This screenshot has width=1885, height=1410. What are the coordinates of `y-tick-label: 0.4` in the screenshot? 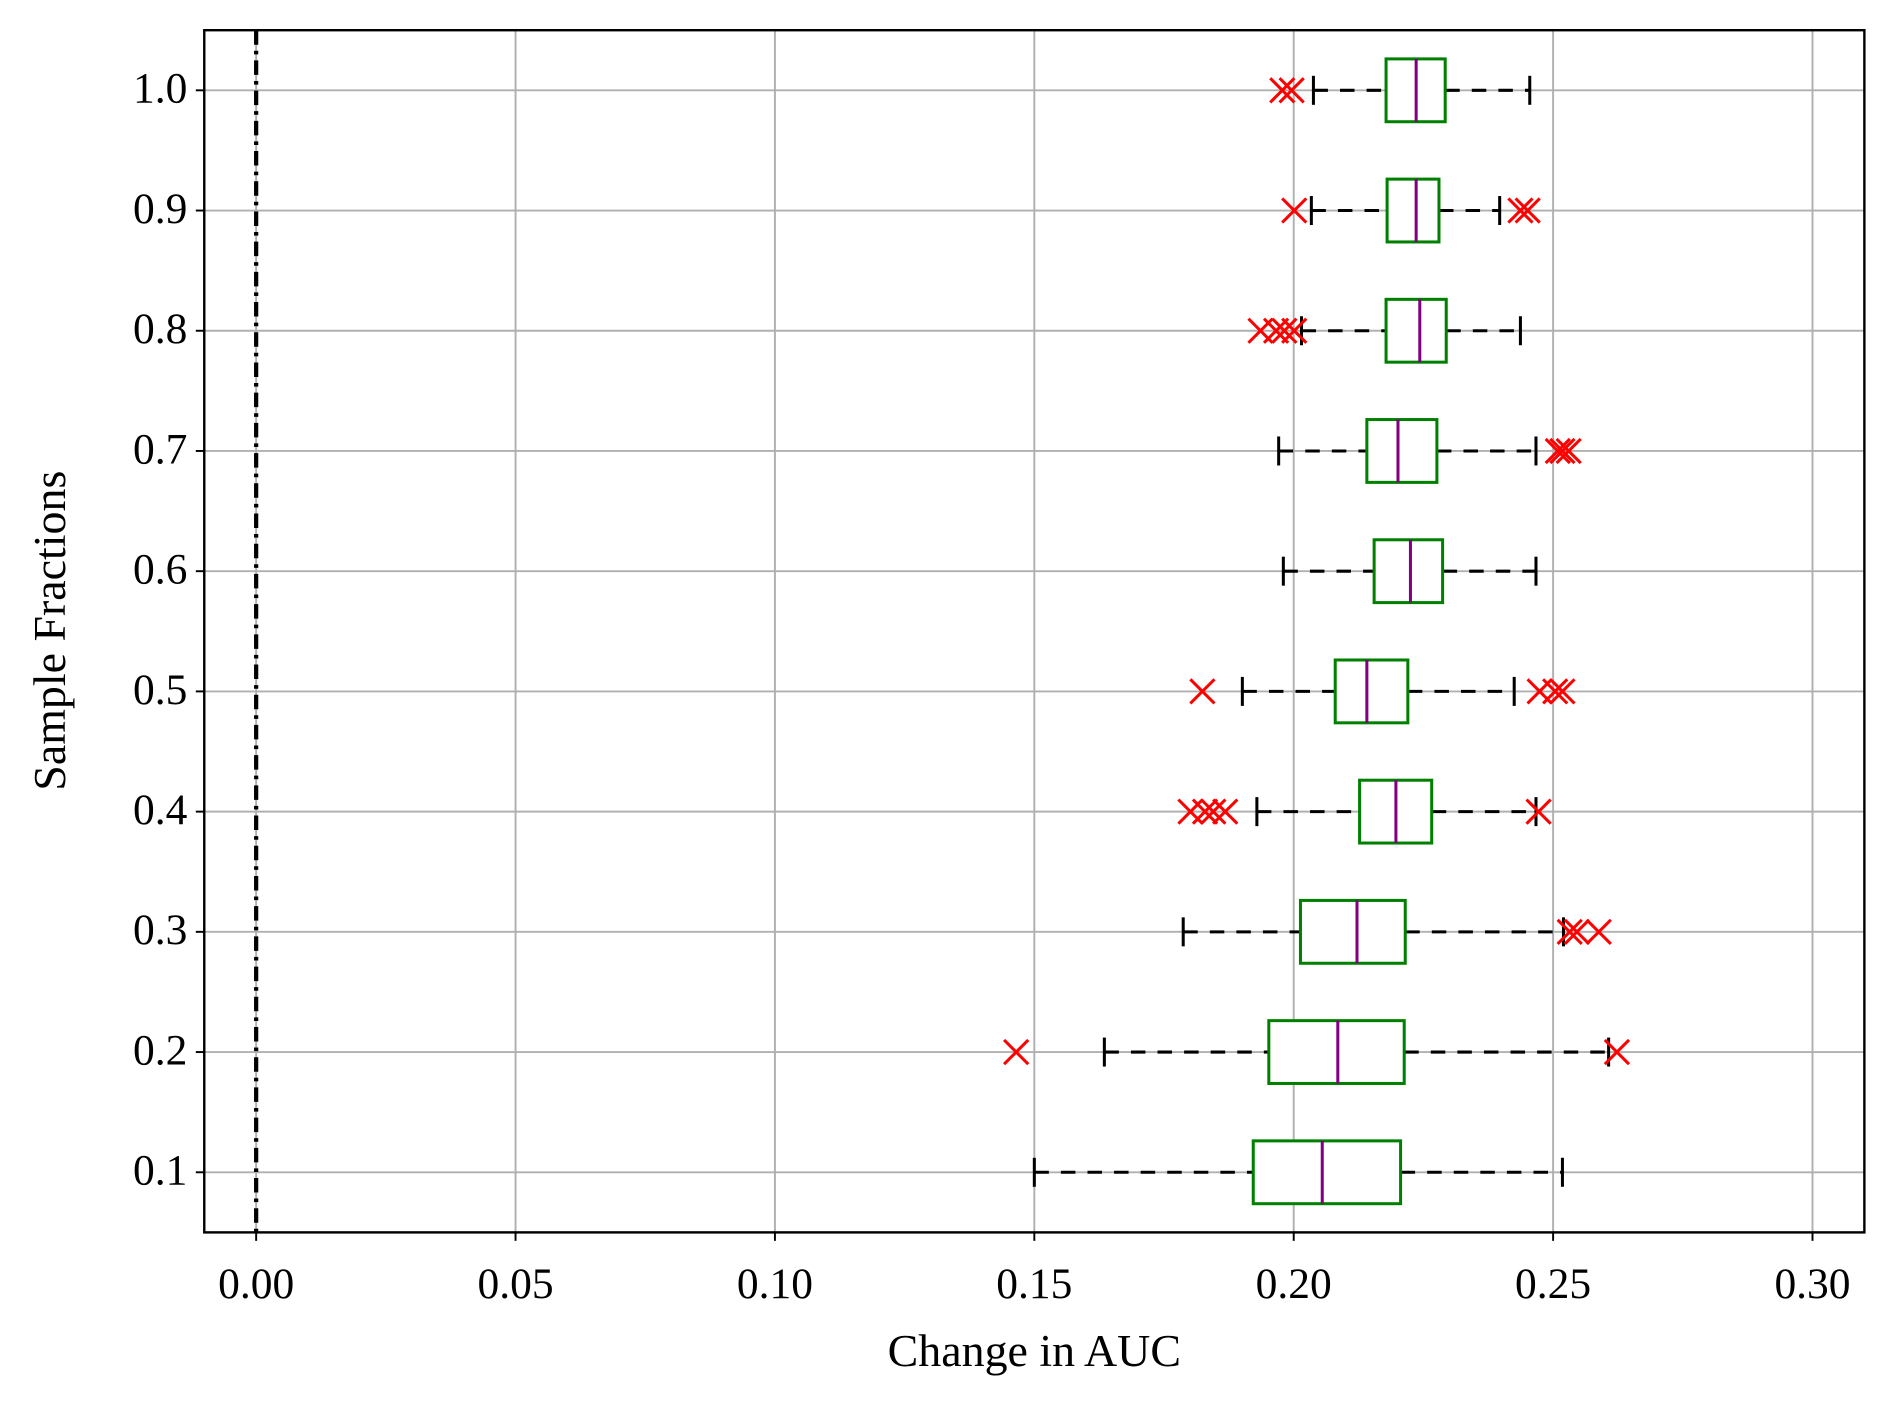 It's located at (160, 810).